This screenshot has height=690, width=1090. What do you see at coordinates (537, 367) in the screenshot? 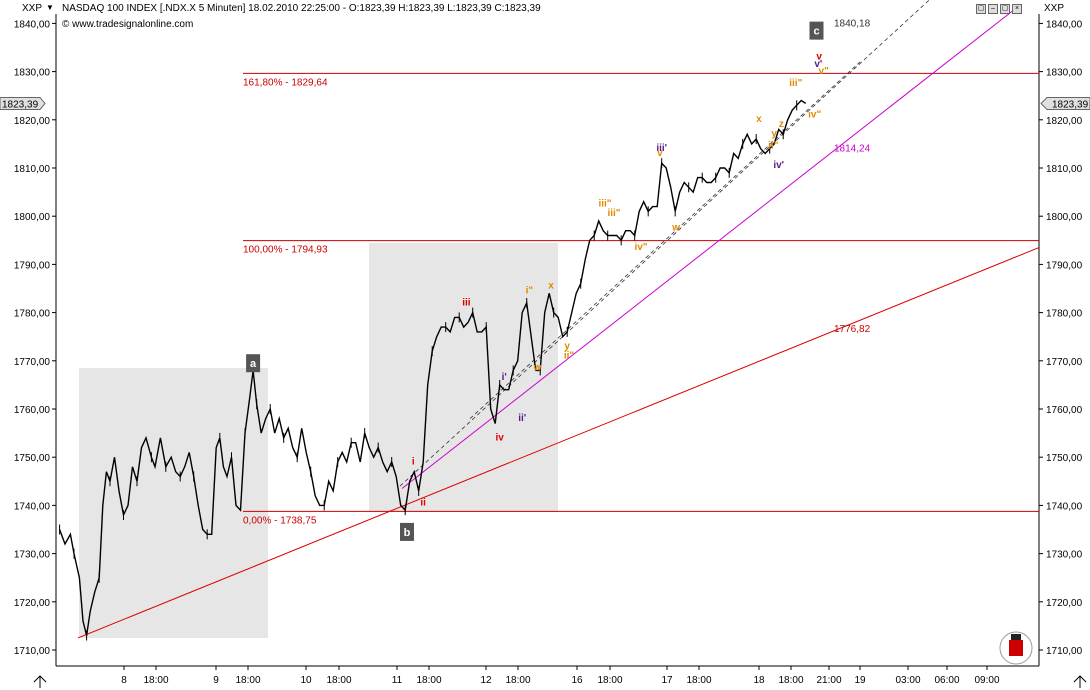
I see `wave-label: w` at bounding box center [537, 367].